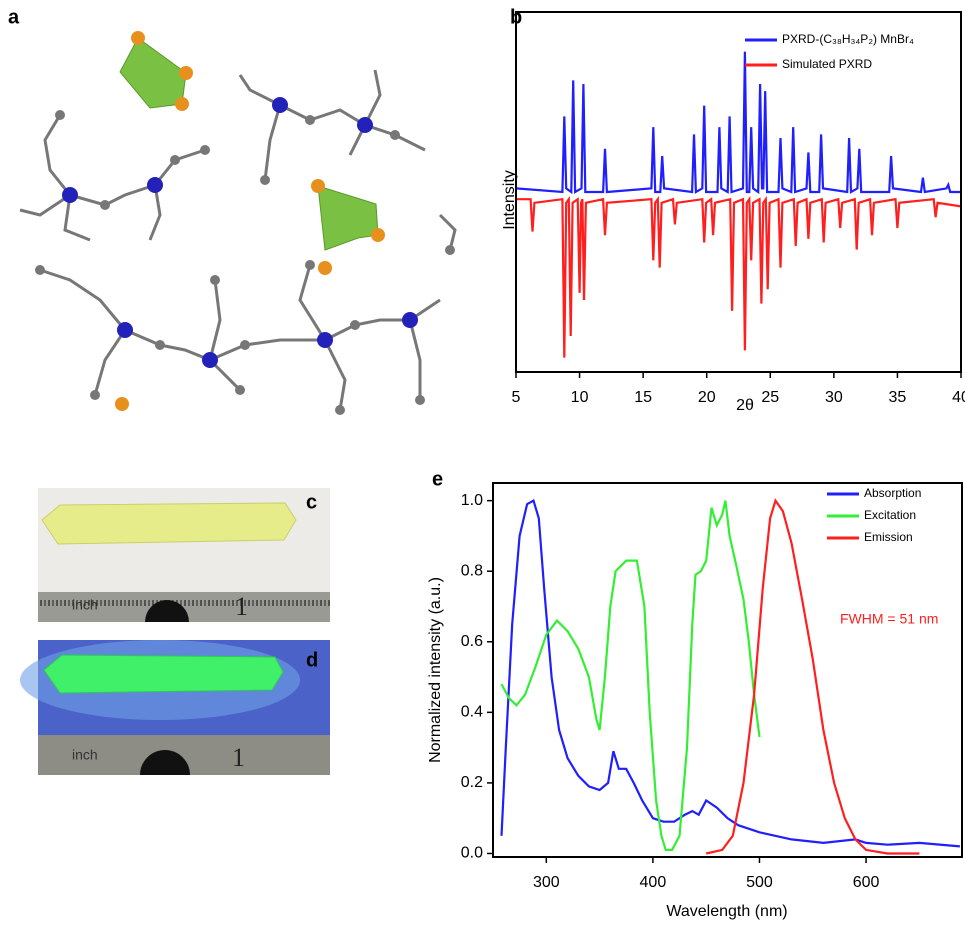 Image resolution: width=965 pixels, height=928 pixels. I want to click on x-tick-label: 40, so click(958, 397).